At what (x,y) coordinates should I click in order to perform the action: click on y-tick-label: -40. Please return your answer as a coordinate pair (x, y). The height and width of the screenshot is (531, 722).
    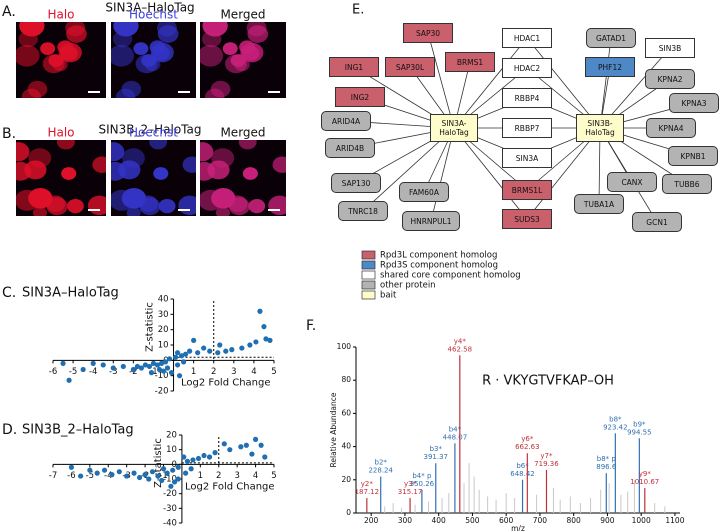
    Looking at the image, I should click on (170, 524).